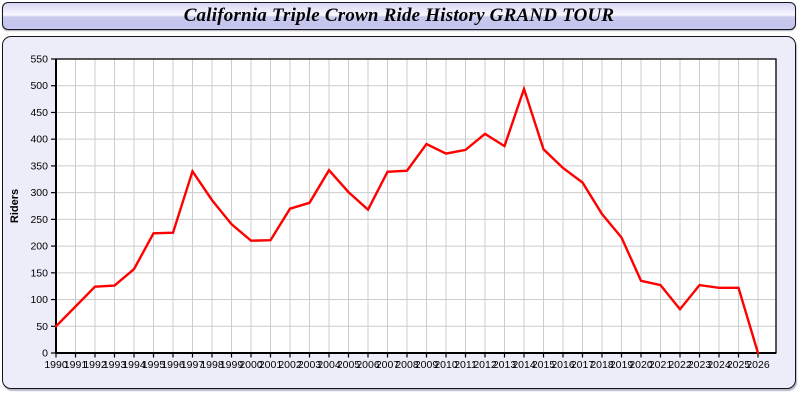  I want to click on x-tick-label: 2018, so click(602, 365).